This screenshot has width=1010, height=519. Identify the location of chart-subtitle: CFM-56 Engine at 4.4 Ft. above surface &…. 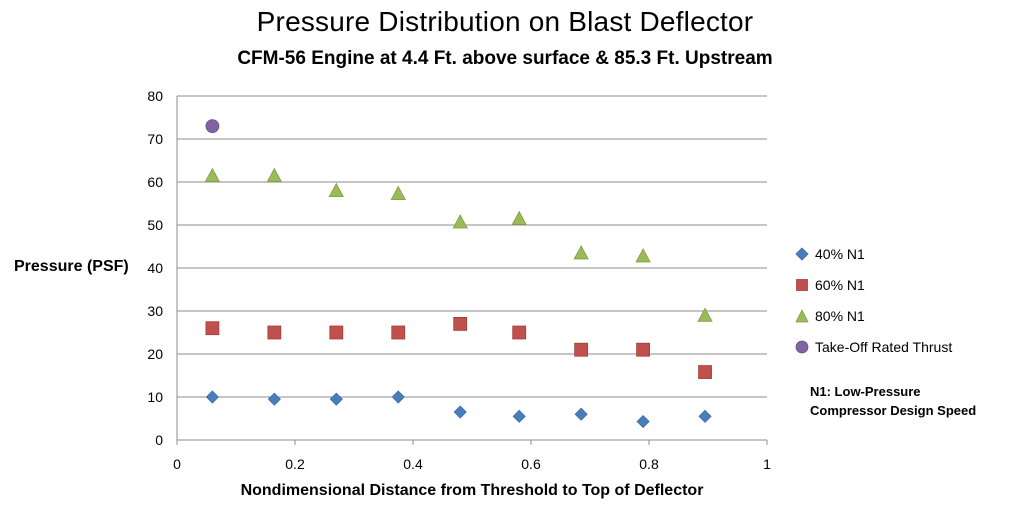
(505, 58).